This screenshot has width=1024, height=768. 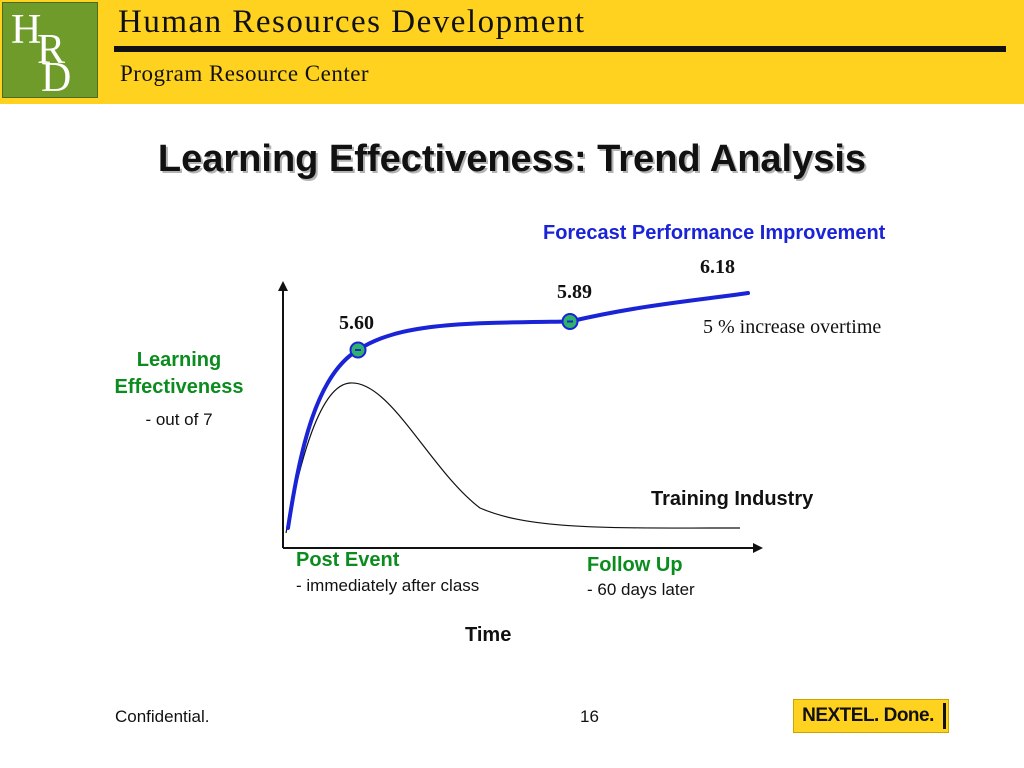 I want to click on header-rule, so click(x=560, y=49).